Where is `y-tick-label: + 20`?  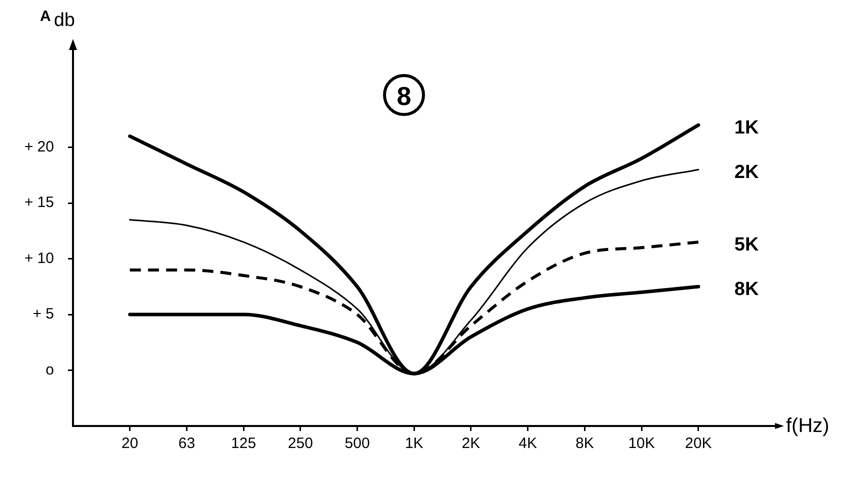 y-tick-label: + 20 is located at coordinates (39, 147).